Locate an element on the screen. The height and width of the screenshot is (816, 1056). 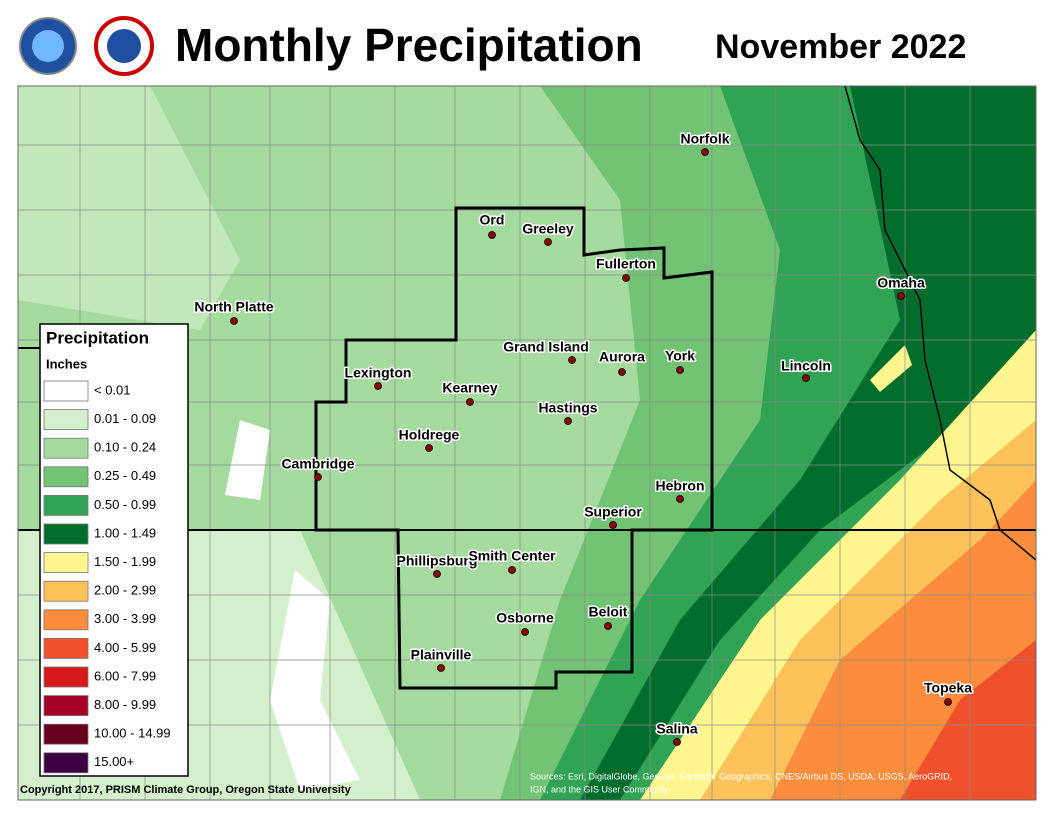
noaa-logo-inner is located at coordinates (48, 46).